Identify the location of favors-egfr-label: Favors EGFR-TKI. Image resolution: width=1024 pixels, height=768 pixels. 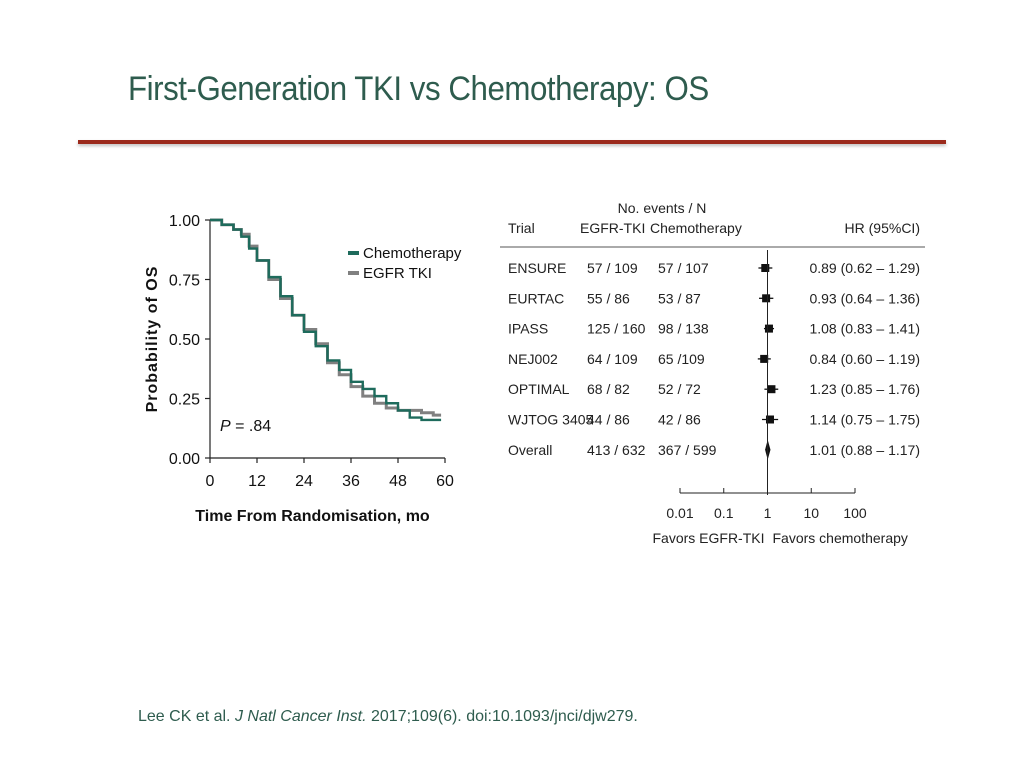
(708, 538).